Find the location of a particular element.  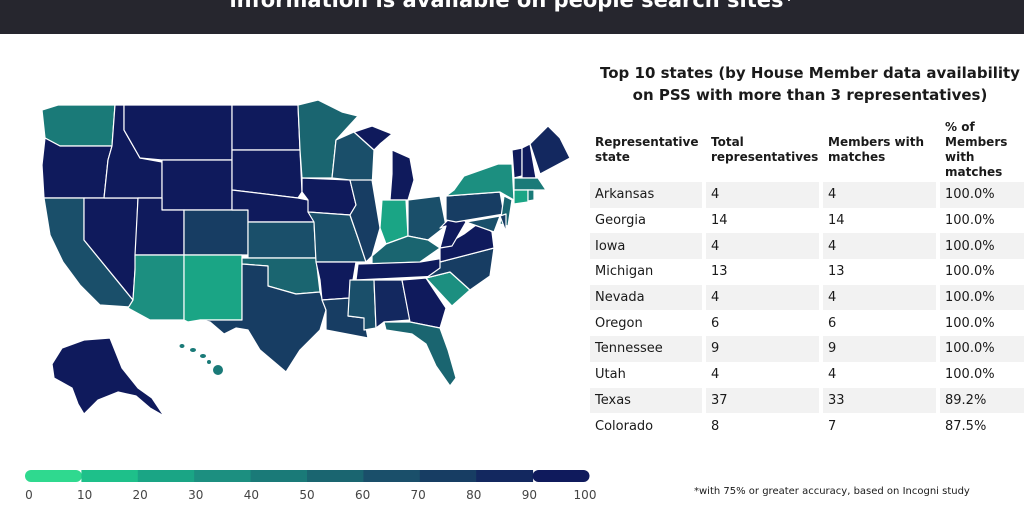

table-row: Oregon 6 6 100.0% is located at coordinates (807, 323).